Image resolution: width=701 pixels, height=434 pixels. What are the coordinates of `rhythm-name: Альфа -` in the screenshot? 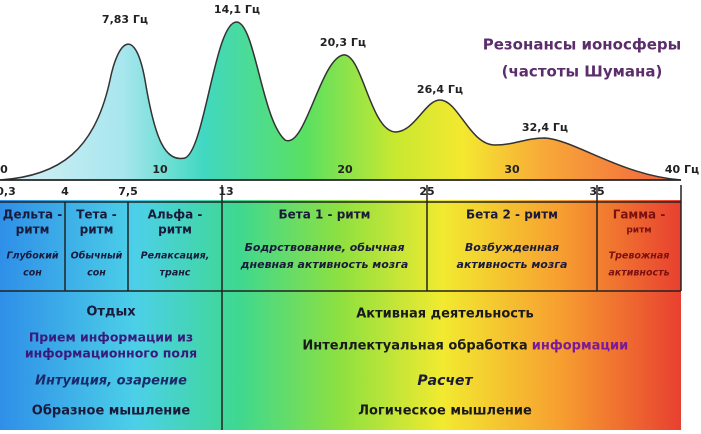 It's located at (175, 215).